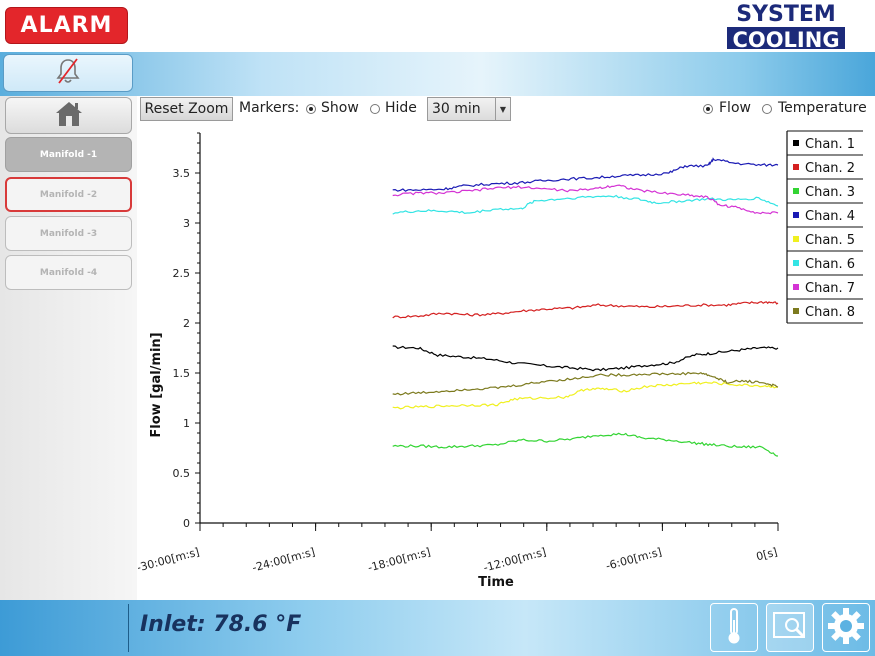 Image resolution: width=875 pixels, height=656 pixels. Describe the element at coordinates (186, 109) in the screenshot. I see `reset-zoom-button: Reset Zoom` at that location.